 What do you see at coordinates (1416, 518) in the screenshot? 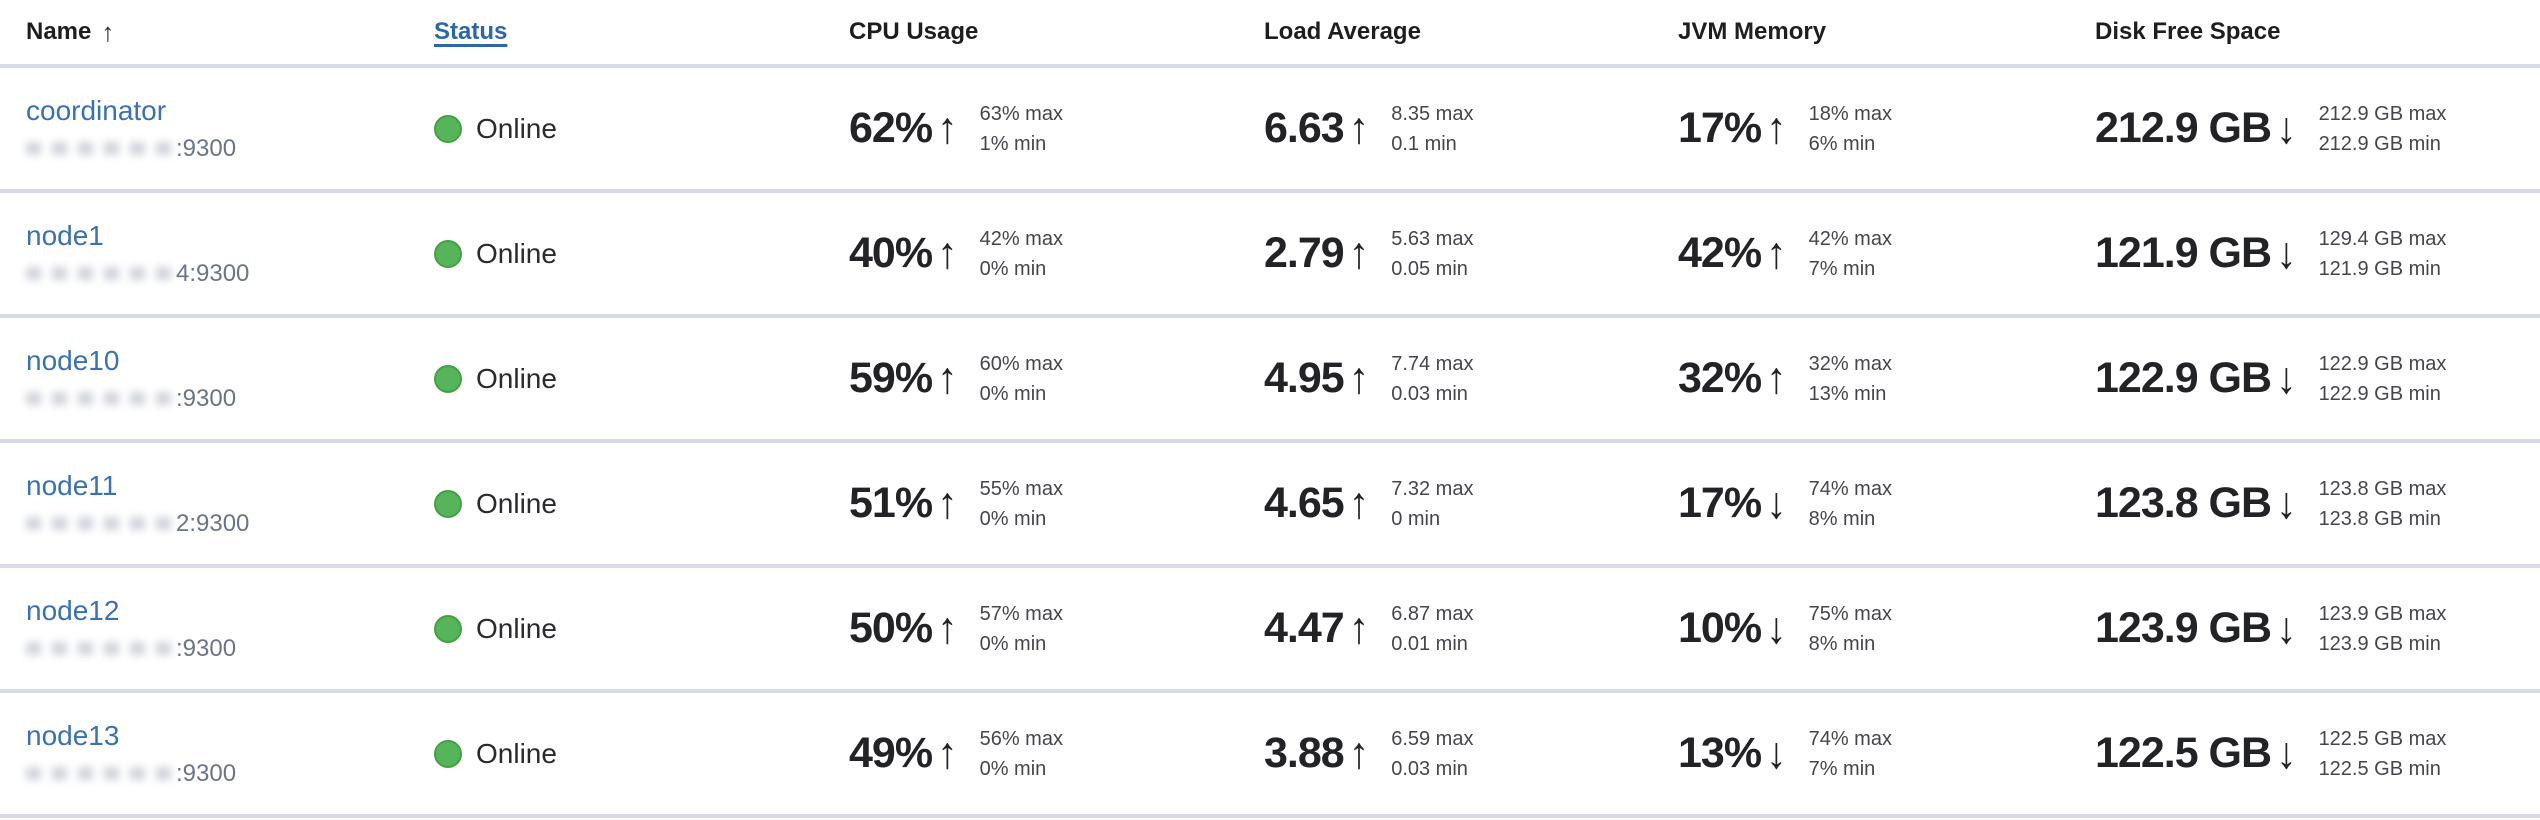
I see `load-min: 0 min` at bounding box center [1416, 518].